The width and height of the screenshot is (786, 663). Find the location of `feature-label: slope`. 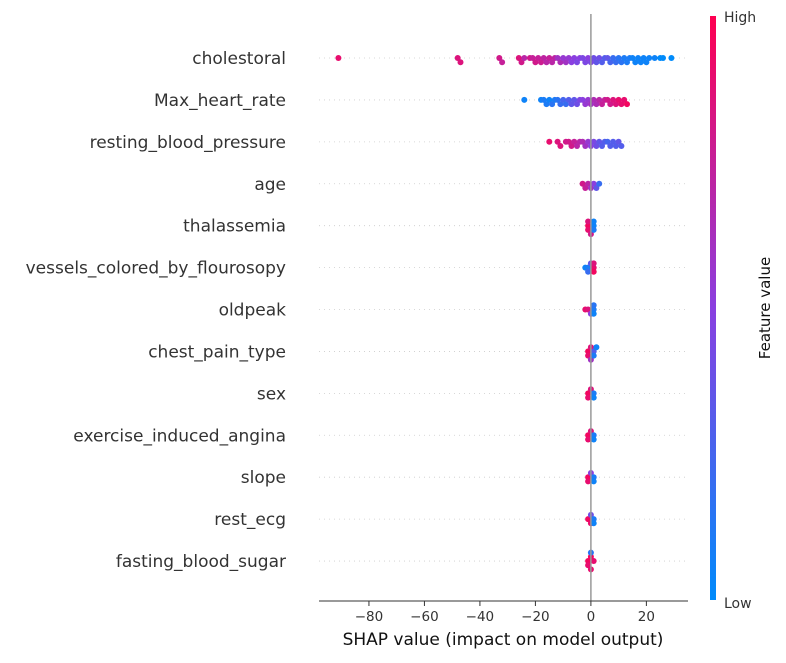

feature-label: slope is located at coordinates (263, 478).